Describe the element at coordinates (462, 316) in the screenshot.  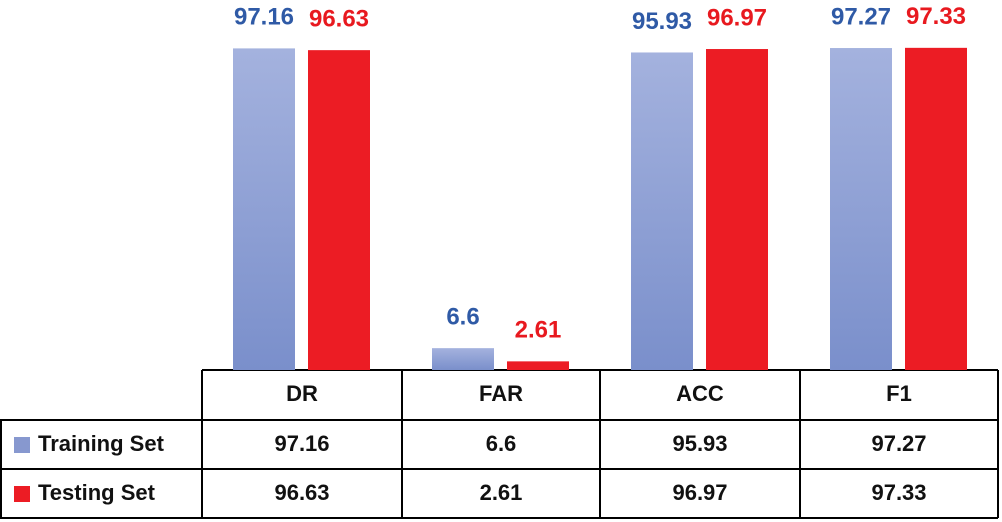
I see `data-label: 6.6` at that location.